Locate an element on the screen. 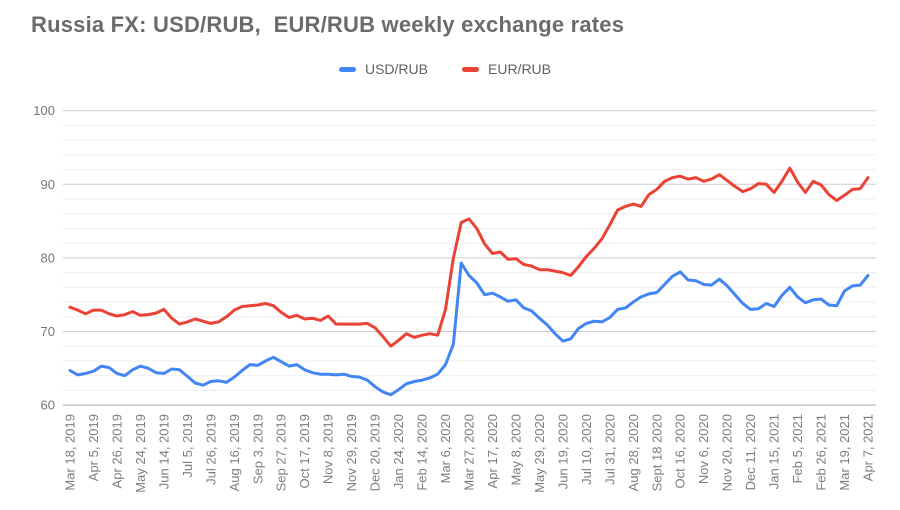 Image resolution: width=900 pixels, height=510 pixels. x-tick-label: Nov 6, 2020 is located at coordinates (703, 449).